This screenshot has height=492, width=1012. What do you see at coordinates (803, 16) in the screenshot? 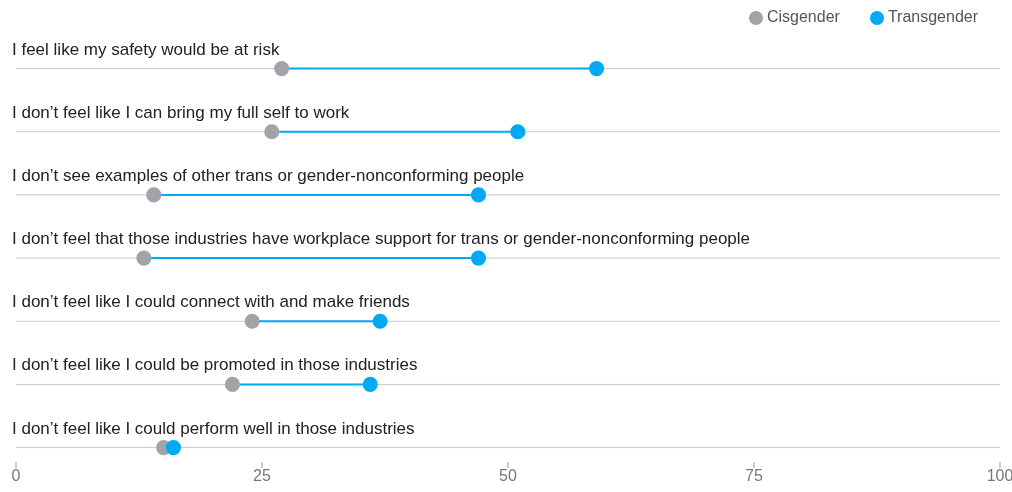
I see `legend-label: Cisgender` at bounding box center [803, 16].